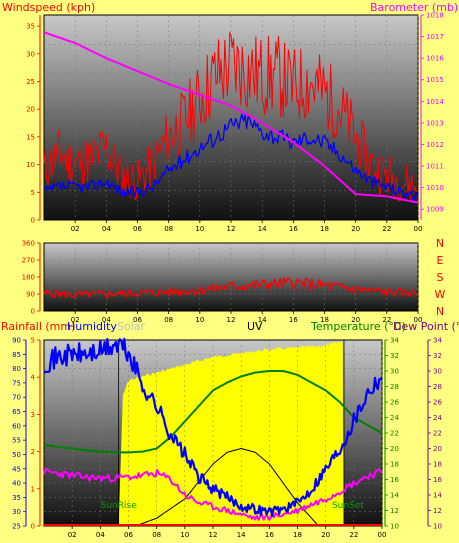 Image resolution: width=459 pixels, height=543 pixels. Describe the element at coordinates (394, 434) in the screenshot. I see `temperature-y-tick-label: 22` at that location.